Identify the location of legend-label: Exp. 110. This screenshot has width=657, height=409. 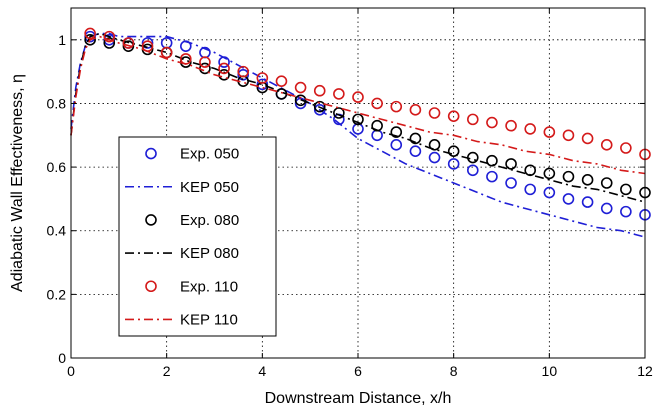
(209, 286).